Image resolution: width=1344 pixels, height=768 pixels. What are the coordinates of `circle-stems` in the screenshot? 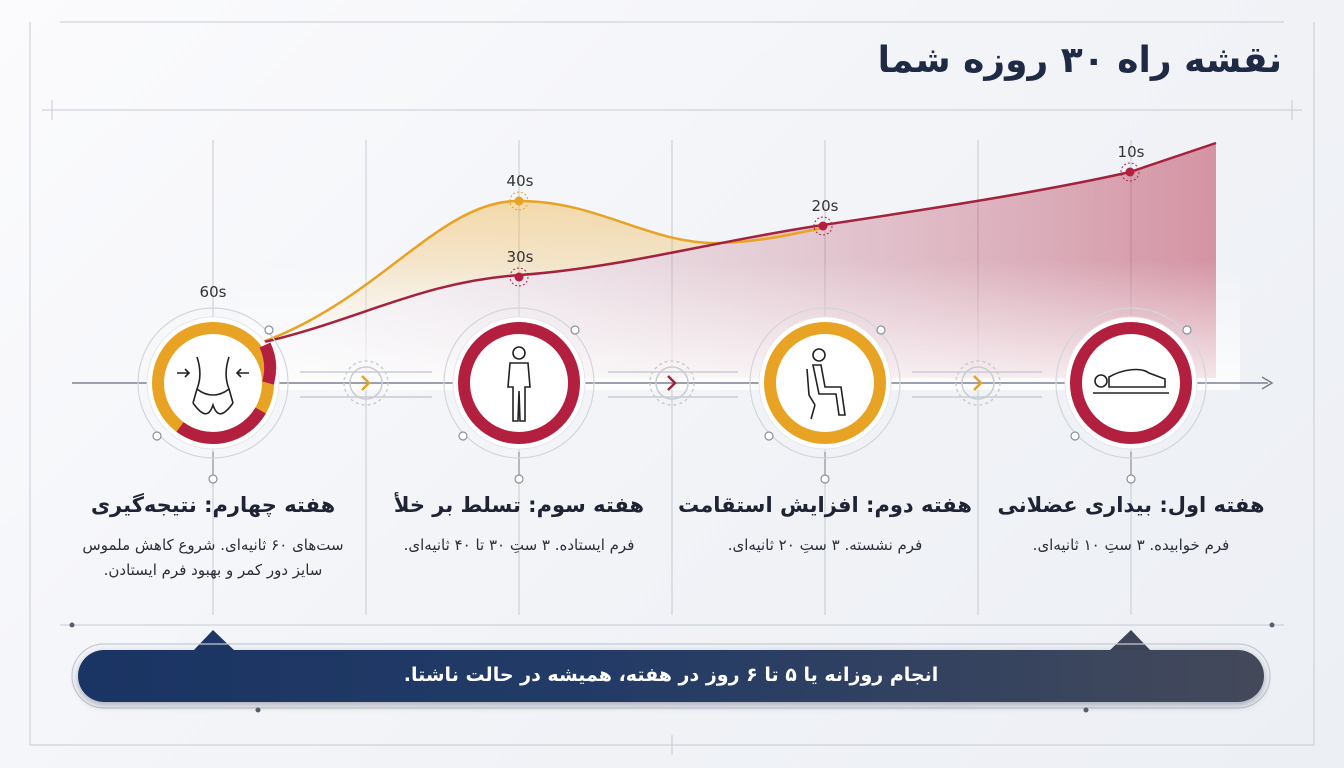 It's located at (672, 468).